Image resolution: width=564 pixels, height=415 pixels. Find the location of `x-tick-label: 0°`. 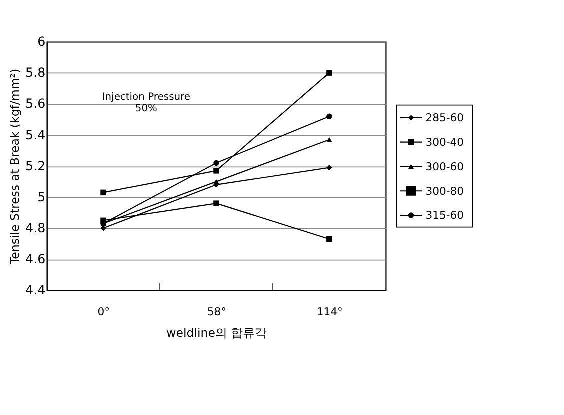

x-tick-label: 0° is located at coordinates (104, 311).